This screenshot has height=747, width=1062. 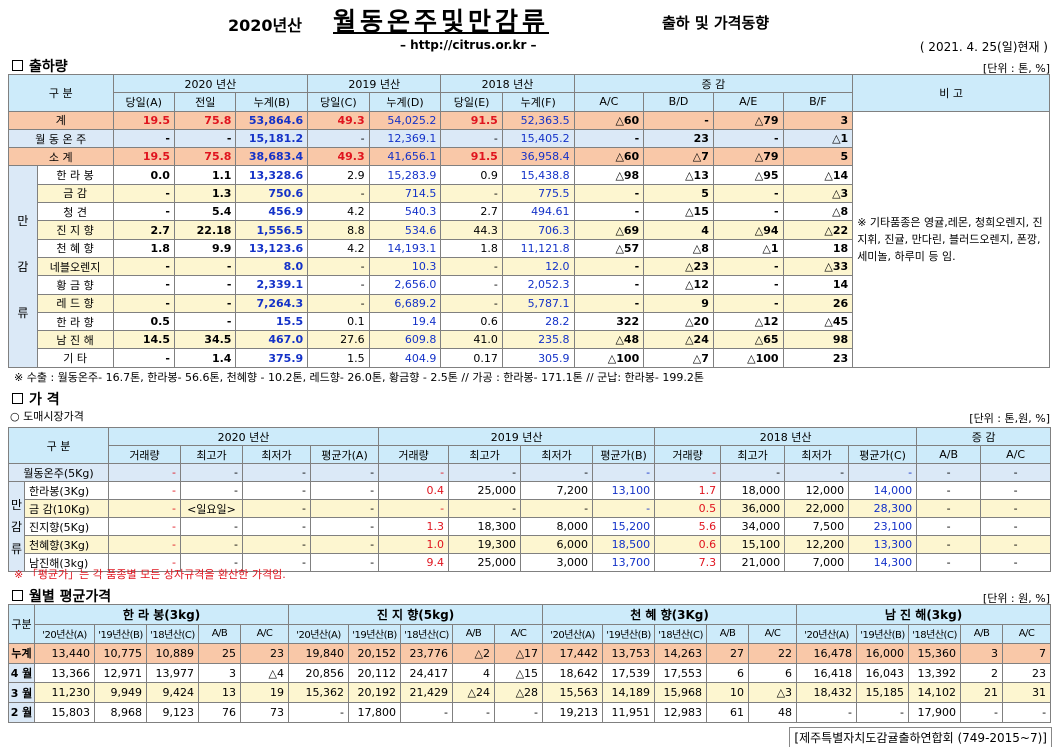 I want to click on value-cell: 2,052.3, so click(x=538, y=285).